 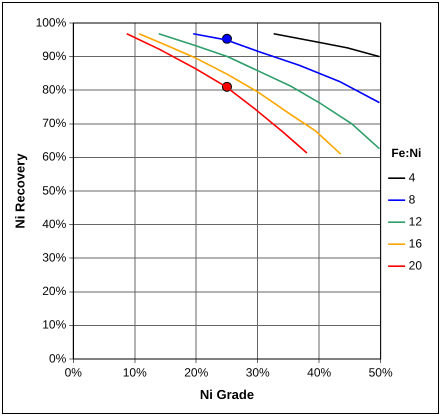 What do you see at coordinates (54, 123) in the screenshot?
I see `y-tick-label: 70%` at bounding box center [54, 123].